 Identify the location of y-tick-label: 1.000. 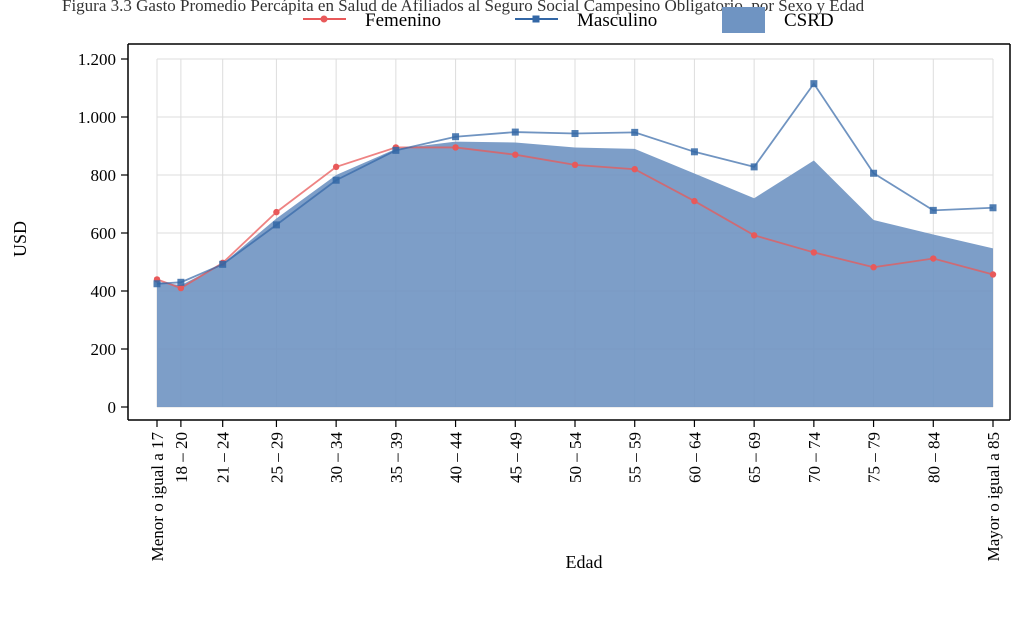
(97, 117).